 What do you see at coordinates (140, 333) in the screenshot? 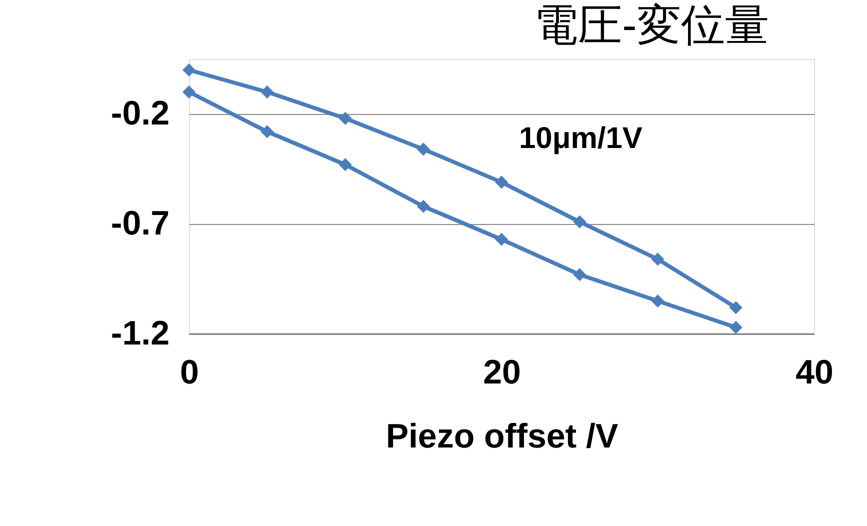
I see `y-tick-label: -1.2` at bounding box center [140, 333].